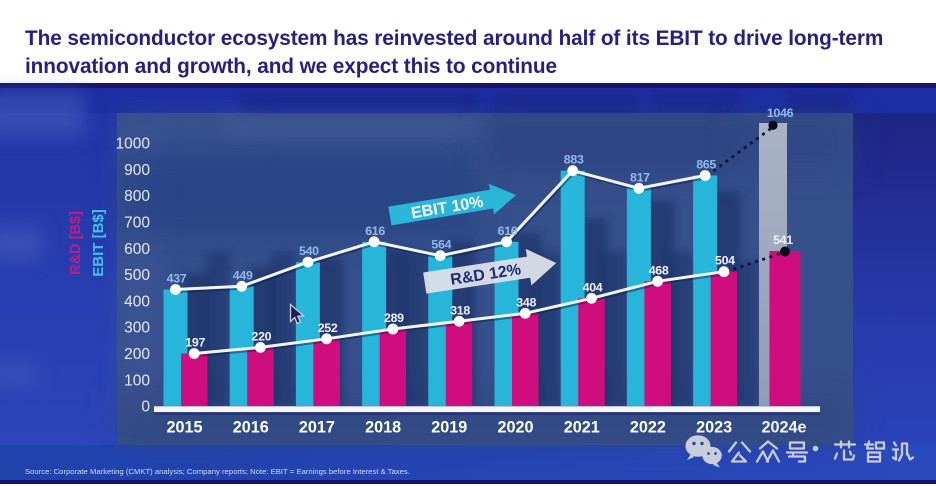 This screenshot has width=936, height=487. I want to click on svg-text: 2024e, so click(783, 428).